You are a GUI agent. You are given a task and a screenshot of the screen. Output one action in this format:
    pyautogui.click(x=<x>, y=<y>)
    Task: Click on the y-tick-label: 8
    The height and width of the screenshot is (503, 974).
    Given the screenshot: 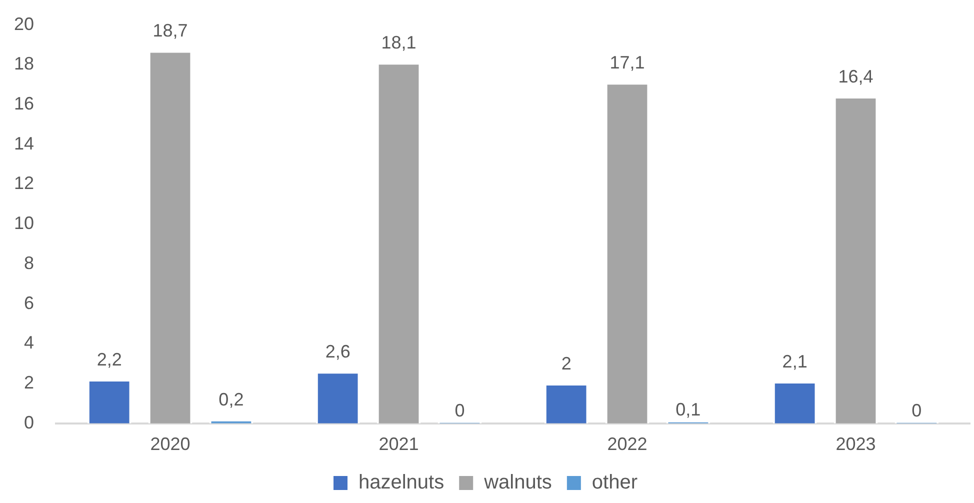 What is the action you would take?
    pyautogui.click(x=29, y=262)
    